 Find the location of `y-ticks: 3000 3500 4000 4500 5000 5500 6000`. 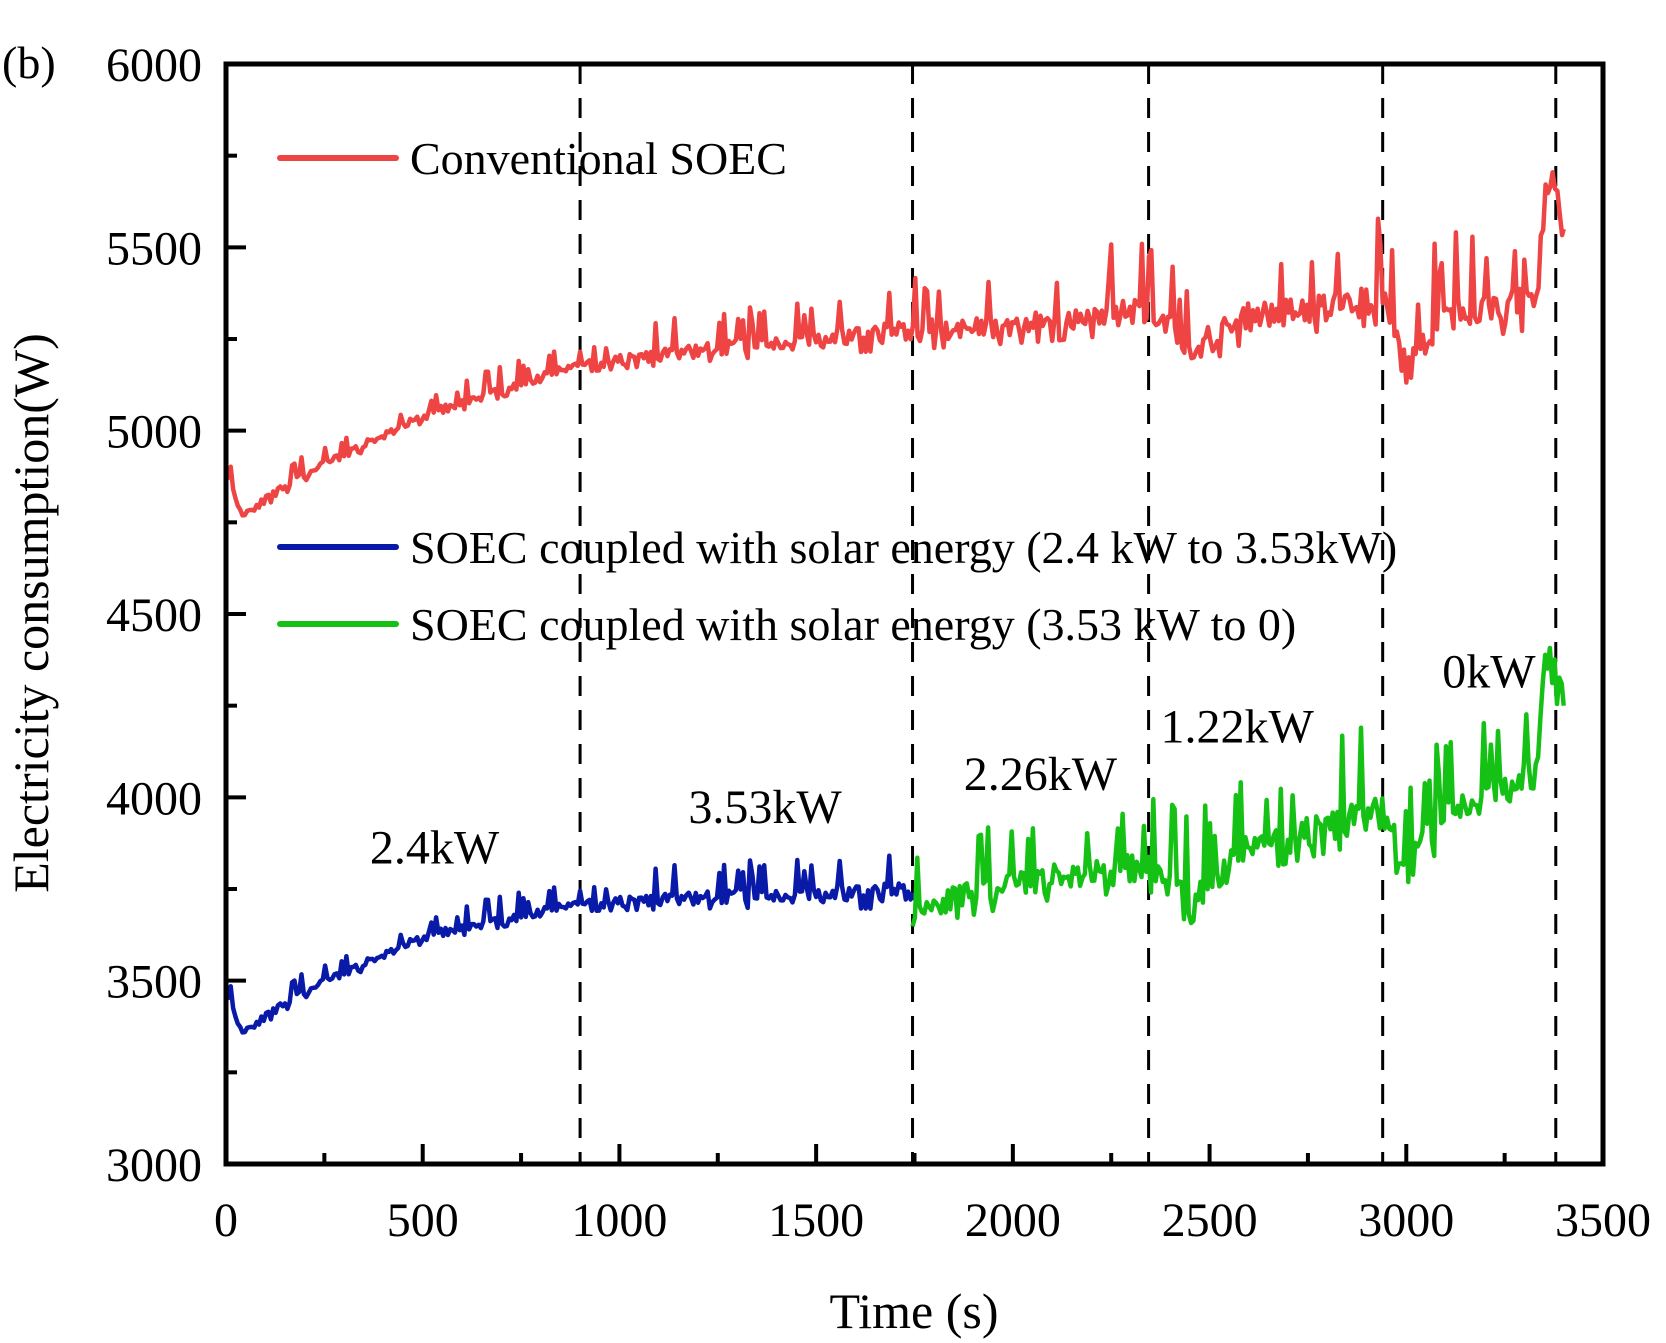

y-ticks: 3000 3500 4000 4500 5000 5500 6000 is located at coordinates (176, 615).